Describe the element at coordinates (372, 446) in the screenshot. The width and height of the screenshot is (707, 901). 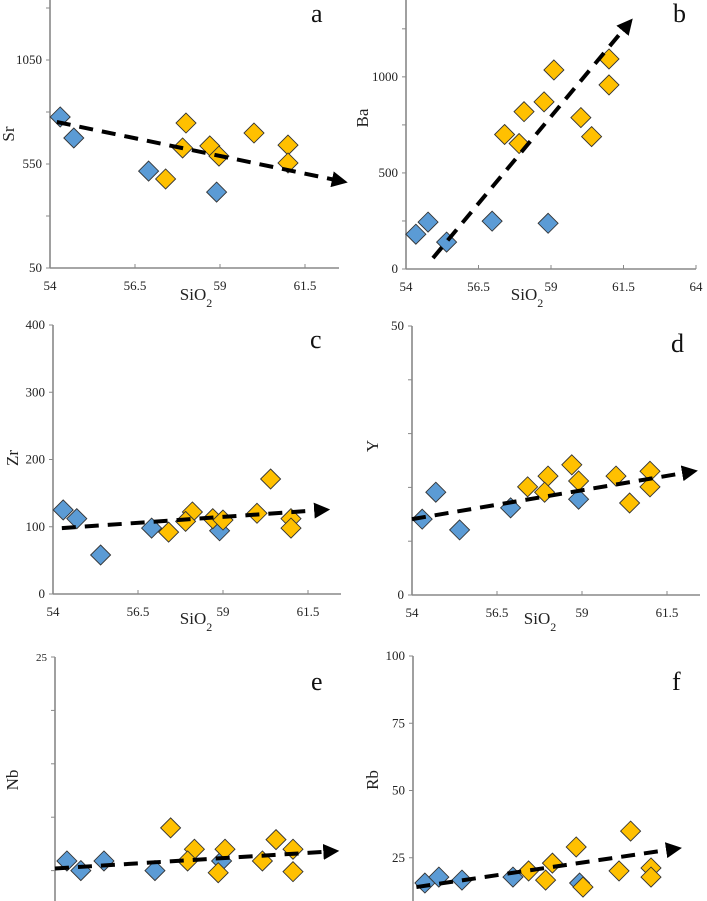
I see `y-axis-label: Y` at that location.